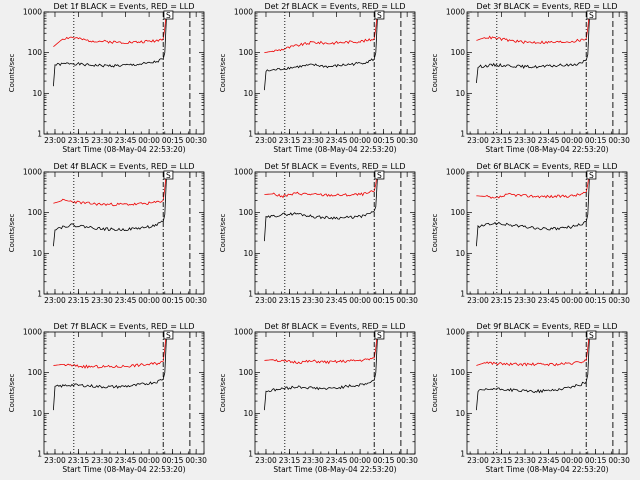  What do you see at coordinates (334, 6) in the screenshot?
I see `chart-title: Det 2f BLACK = Events, RED = LLD` at bounding box center [334, 6].